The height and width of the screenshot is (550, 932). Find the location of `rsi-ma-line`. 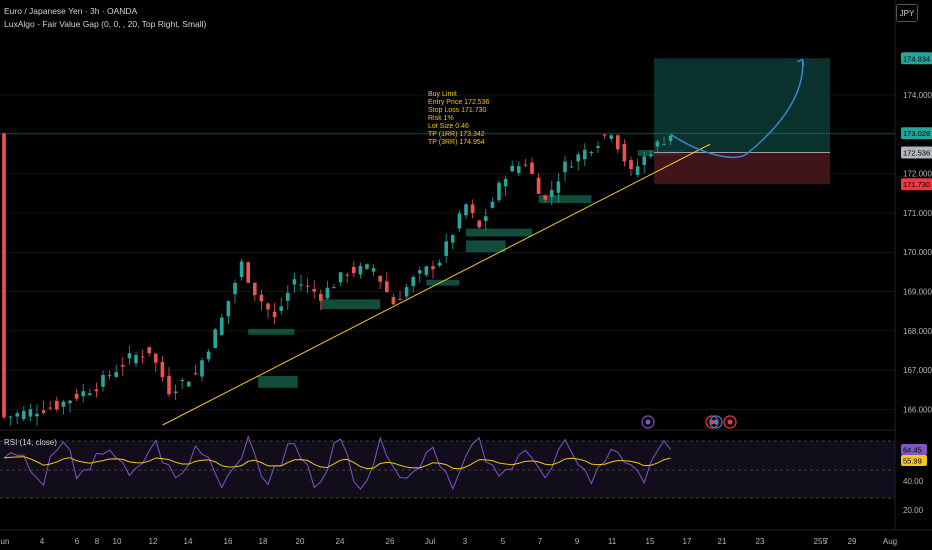

rsi-ma-line is located at coordinates (337, 463).